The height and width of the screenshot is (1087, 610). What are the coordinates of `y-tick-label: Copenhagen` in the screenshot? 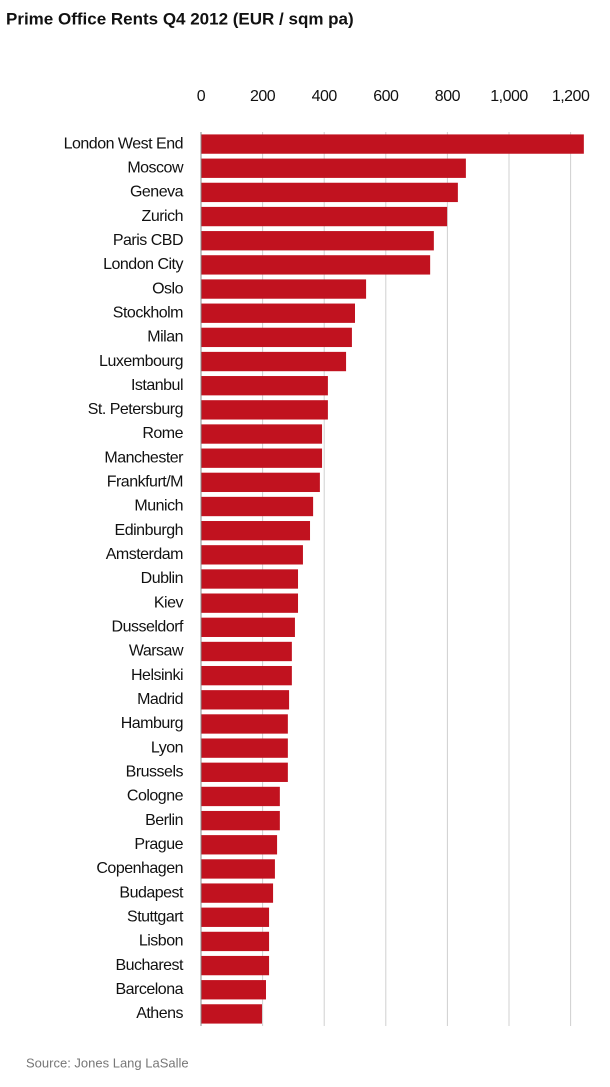 It's located at (139, 868).